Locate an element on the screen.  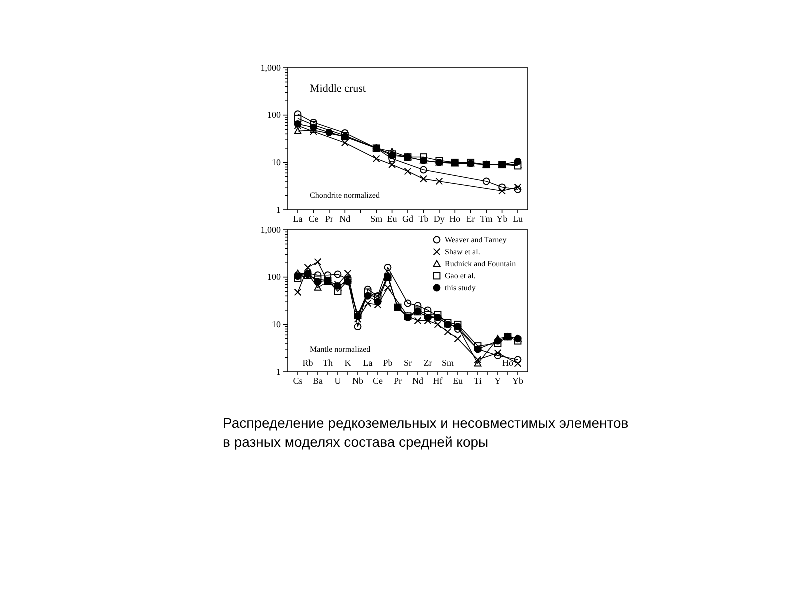
x-tick-label: Tb is located at coordinates (424, 219).